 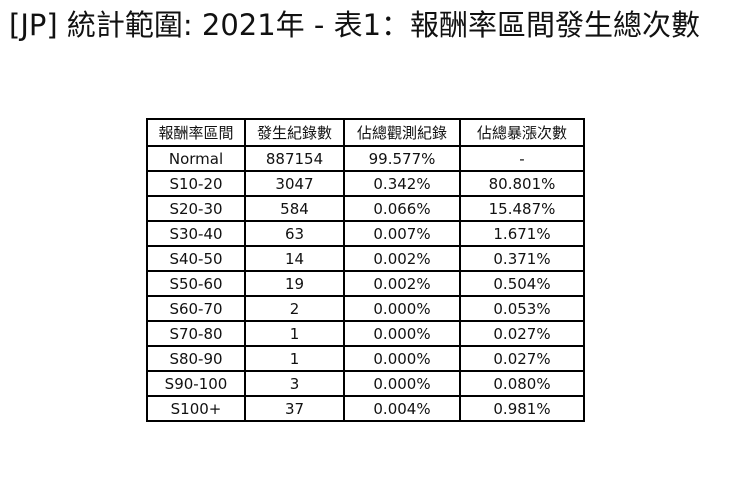 I want to click on table-cell: 887154, so click(x=294, y=158).